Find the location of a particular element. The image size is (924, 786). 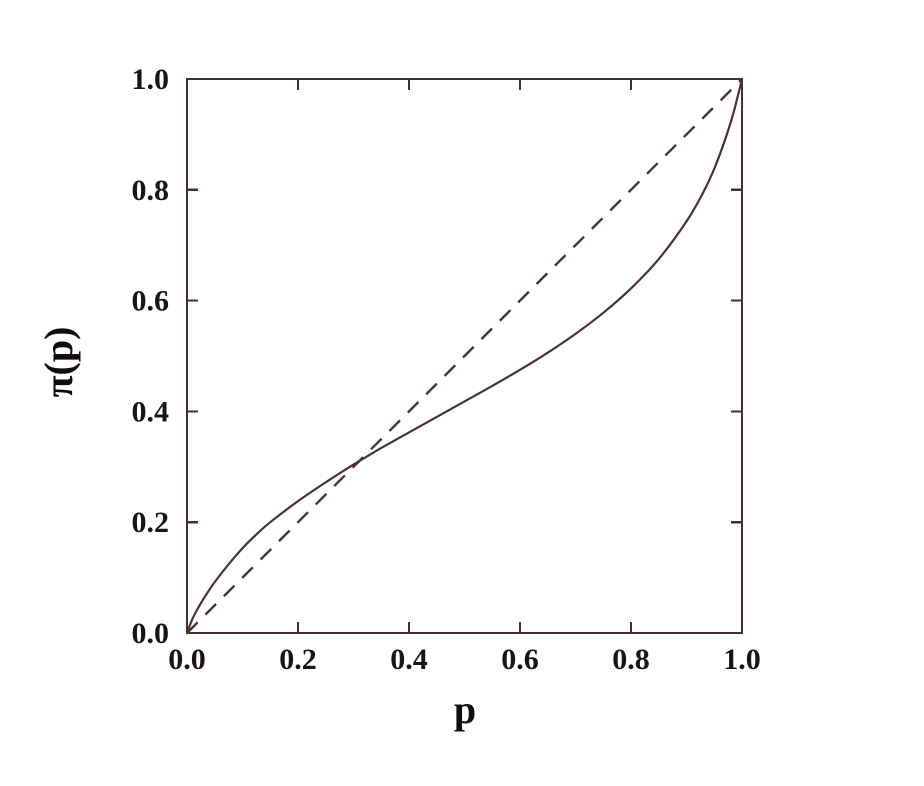

x-axis-tick-labels: 0.0 0.2 0.4 0.6 0.8 1.0 is located at coordinates (464, 659).